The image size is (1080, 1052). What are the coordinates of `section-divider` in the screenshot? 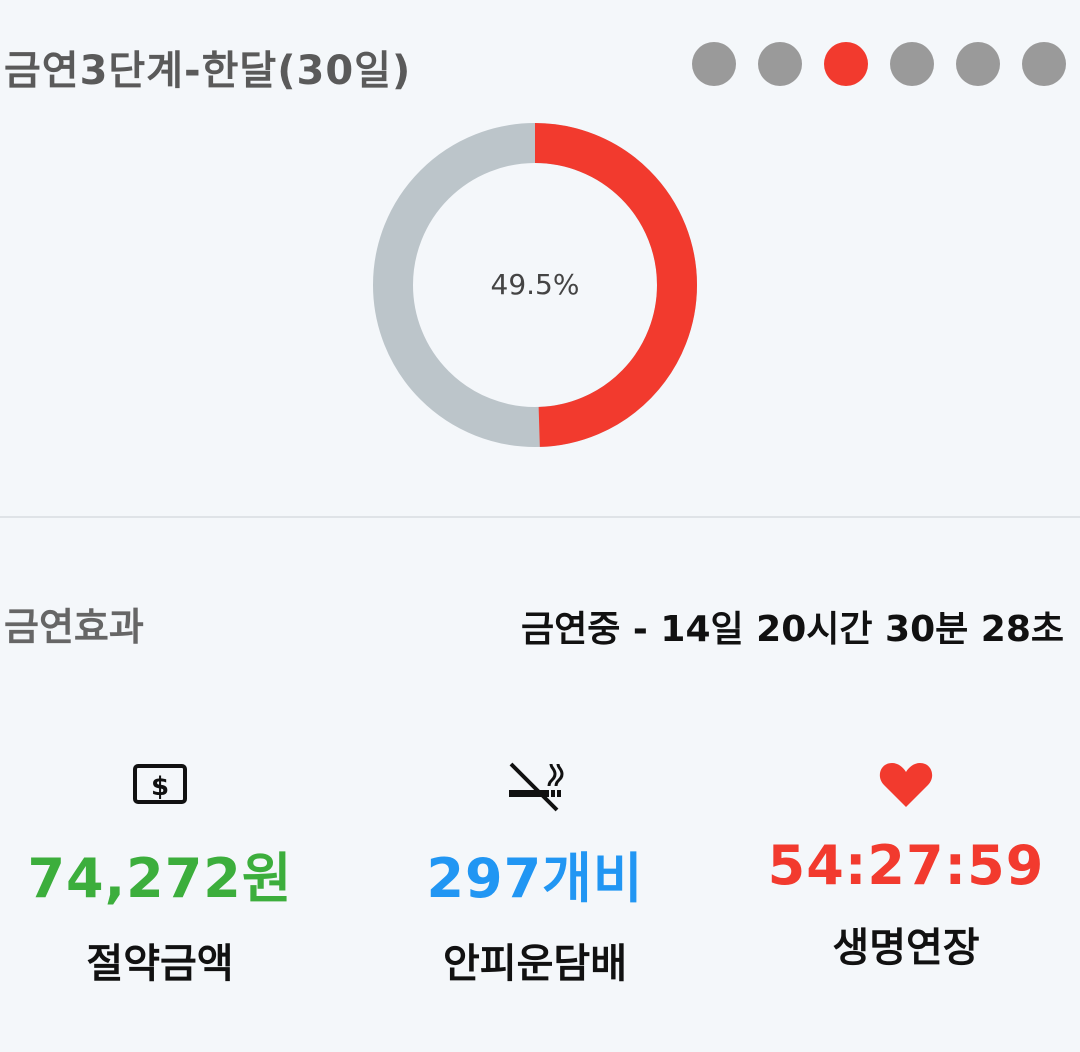 It's located at (540, 517).